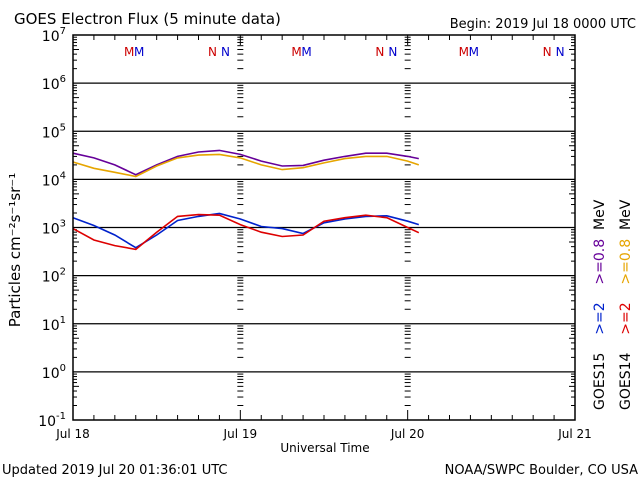 The image size is (640, 480). Describe the element at coordinates (240, 434) in the screenshot. I see `x-tick-label: Jul 19` at that location.